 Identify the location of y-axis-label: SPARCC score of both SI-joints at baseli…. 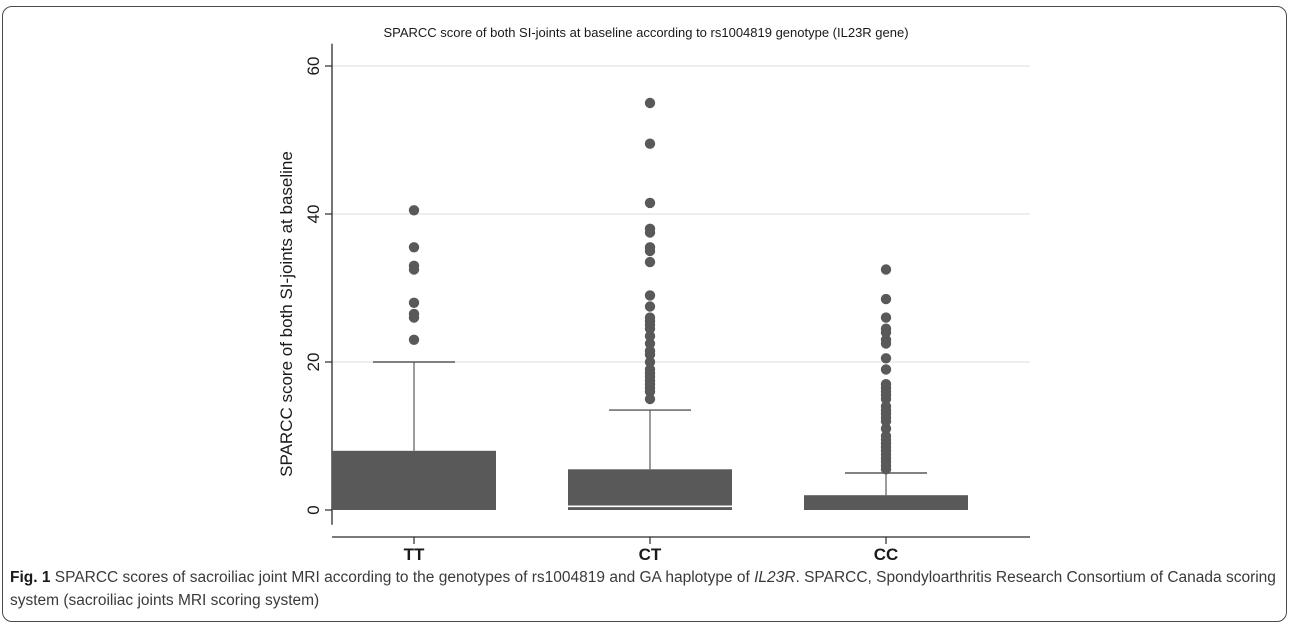
(286, 314).